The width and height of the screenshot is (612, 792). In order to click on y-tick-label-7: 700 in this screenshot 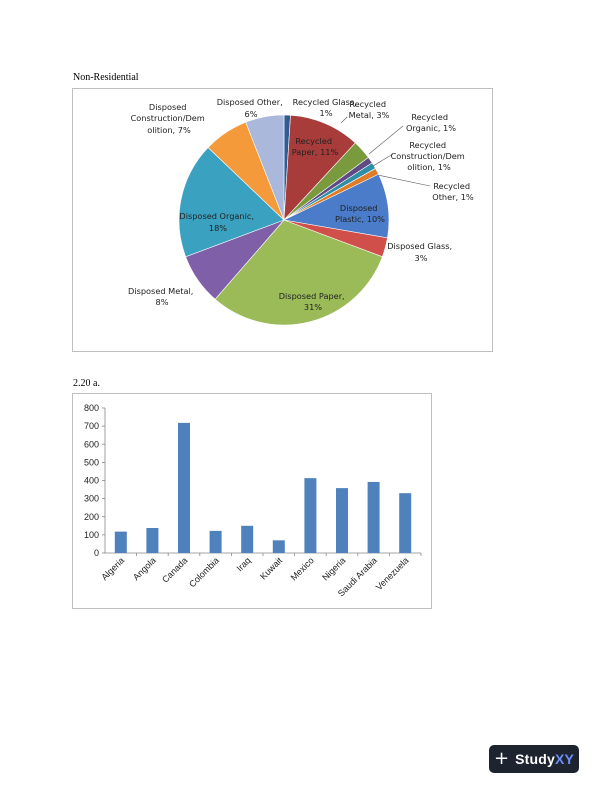, I will do `click(91, 426)`.